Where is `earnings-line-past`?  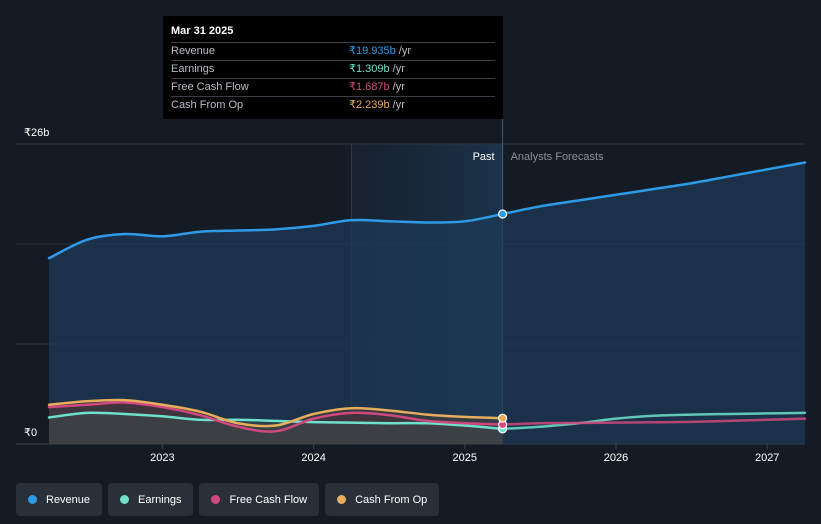
earnings-line-past is located at coordinates (275, 421).